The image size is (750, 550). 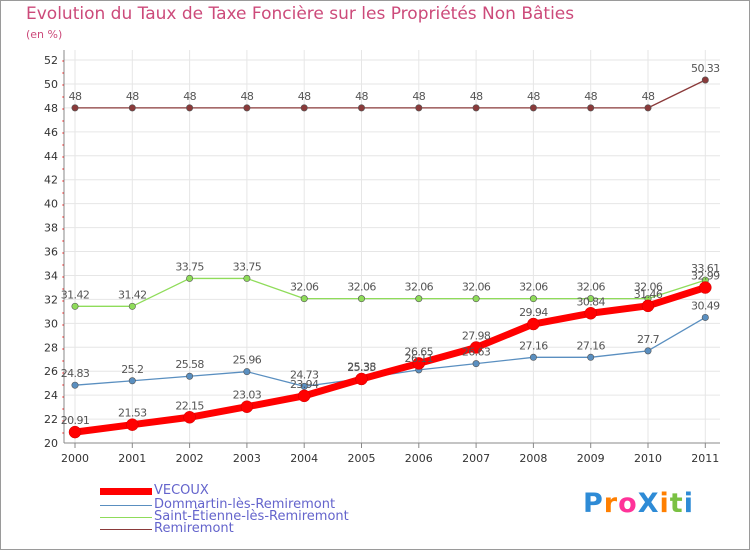 I want to click on data-label: 25.2, so click(x=132, y=369).